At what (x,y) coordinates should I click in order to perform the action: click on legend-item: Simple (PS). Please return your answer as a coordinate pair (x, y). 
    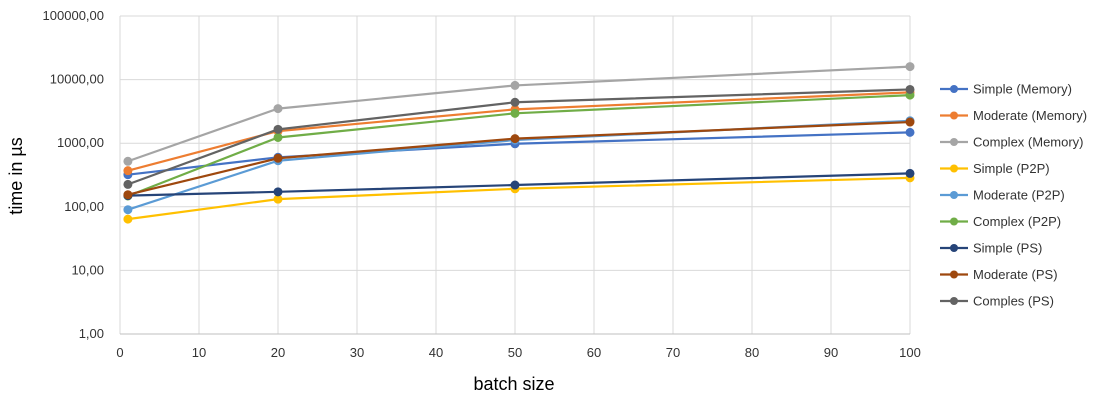
    Looking at the image, I should click on (991, 248).